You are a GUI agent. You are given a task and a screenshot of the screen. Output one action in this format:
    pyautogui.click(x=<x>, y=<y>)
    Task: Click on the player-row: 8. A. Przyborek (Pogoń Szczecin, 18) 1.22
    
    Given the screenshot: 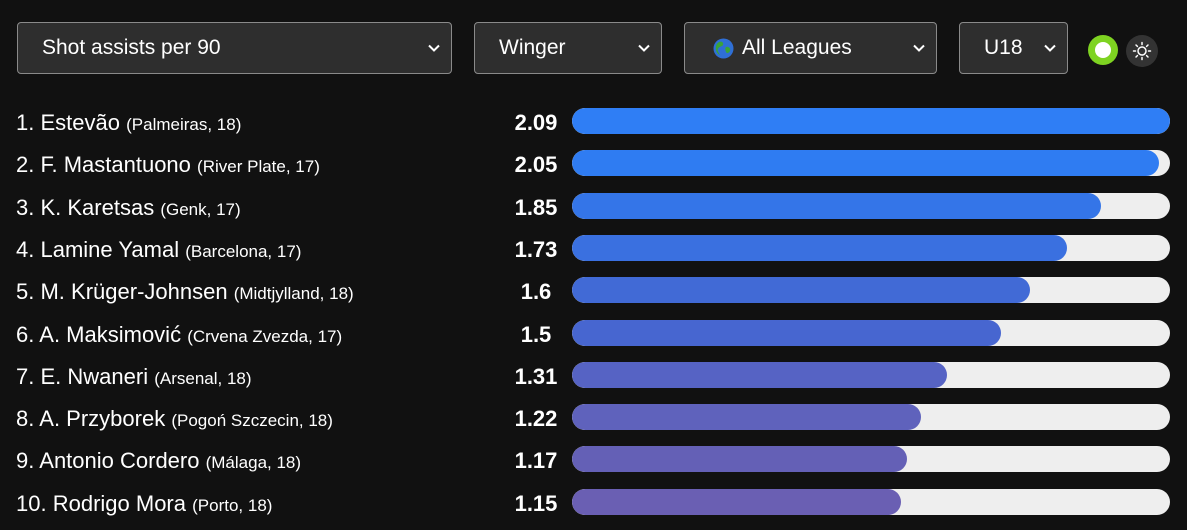 What is the action you would take?
    pyautogui.click(x=593, y=421)
    